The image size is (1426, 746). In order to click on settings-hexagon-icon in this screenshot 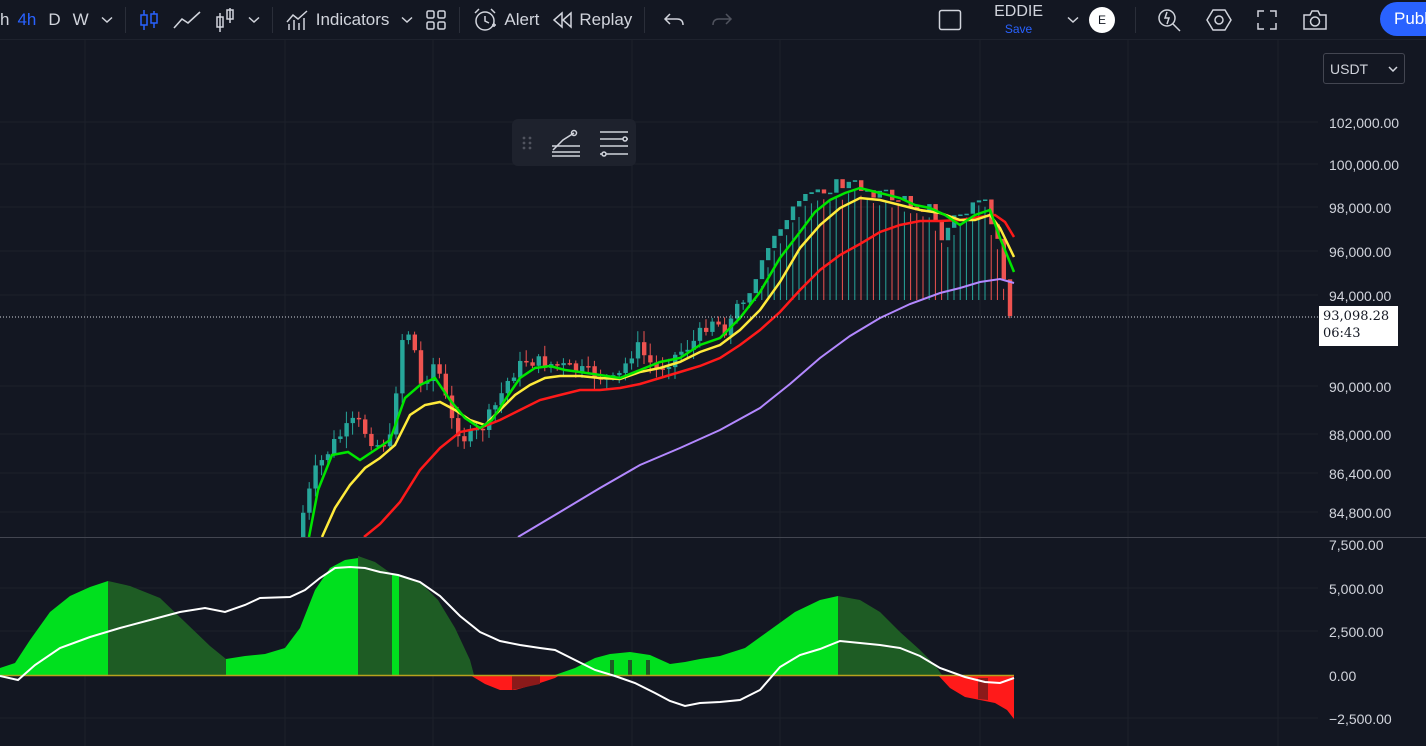, I will do `click(1219, 19)`.